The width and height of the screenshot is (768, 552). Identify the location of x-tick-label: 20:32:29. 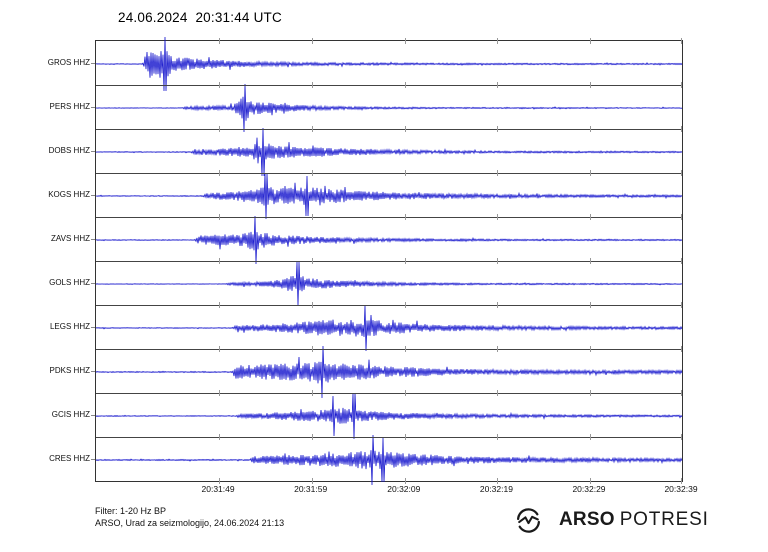
(589, 489).